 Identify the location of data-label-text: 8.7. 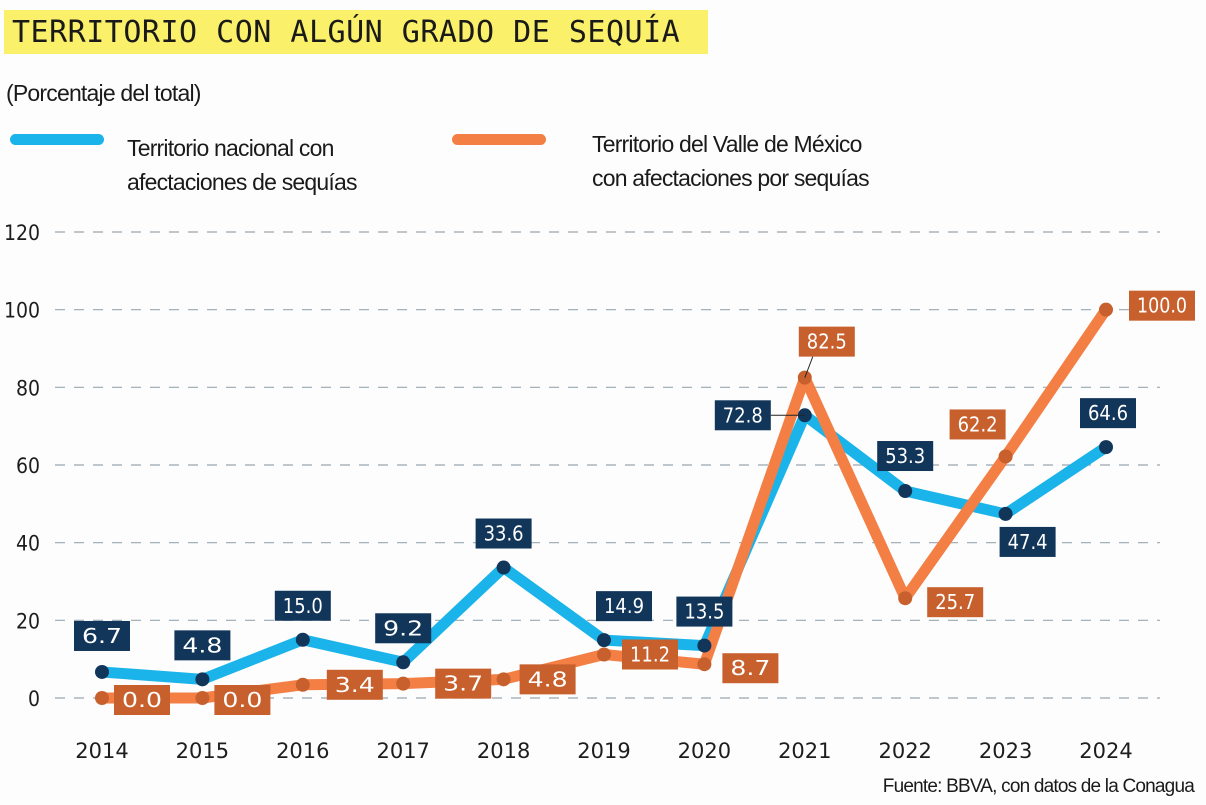
(750, 668).